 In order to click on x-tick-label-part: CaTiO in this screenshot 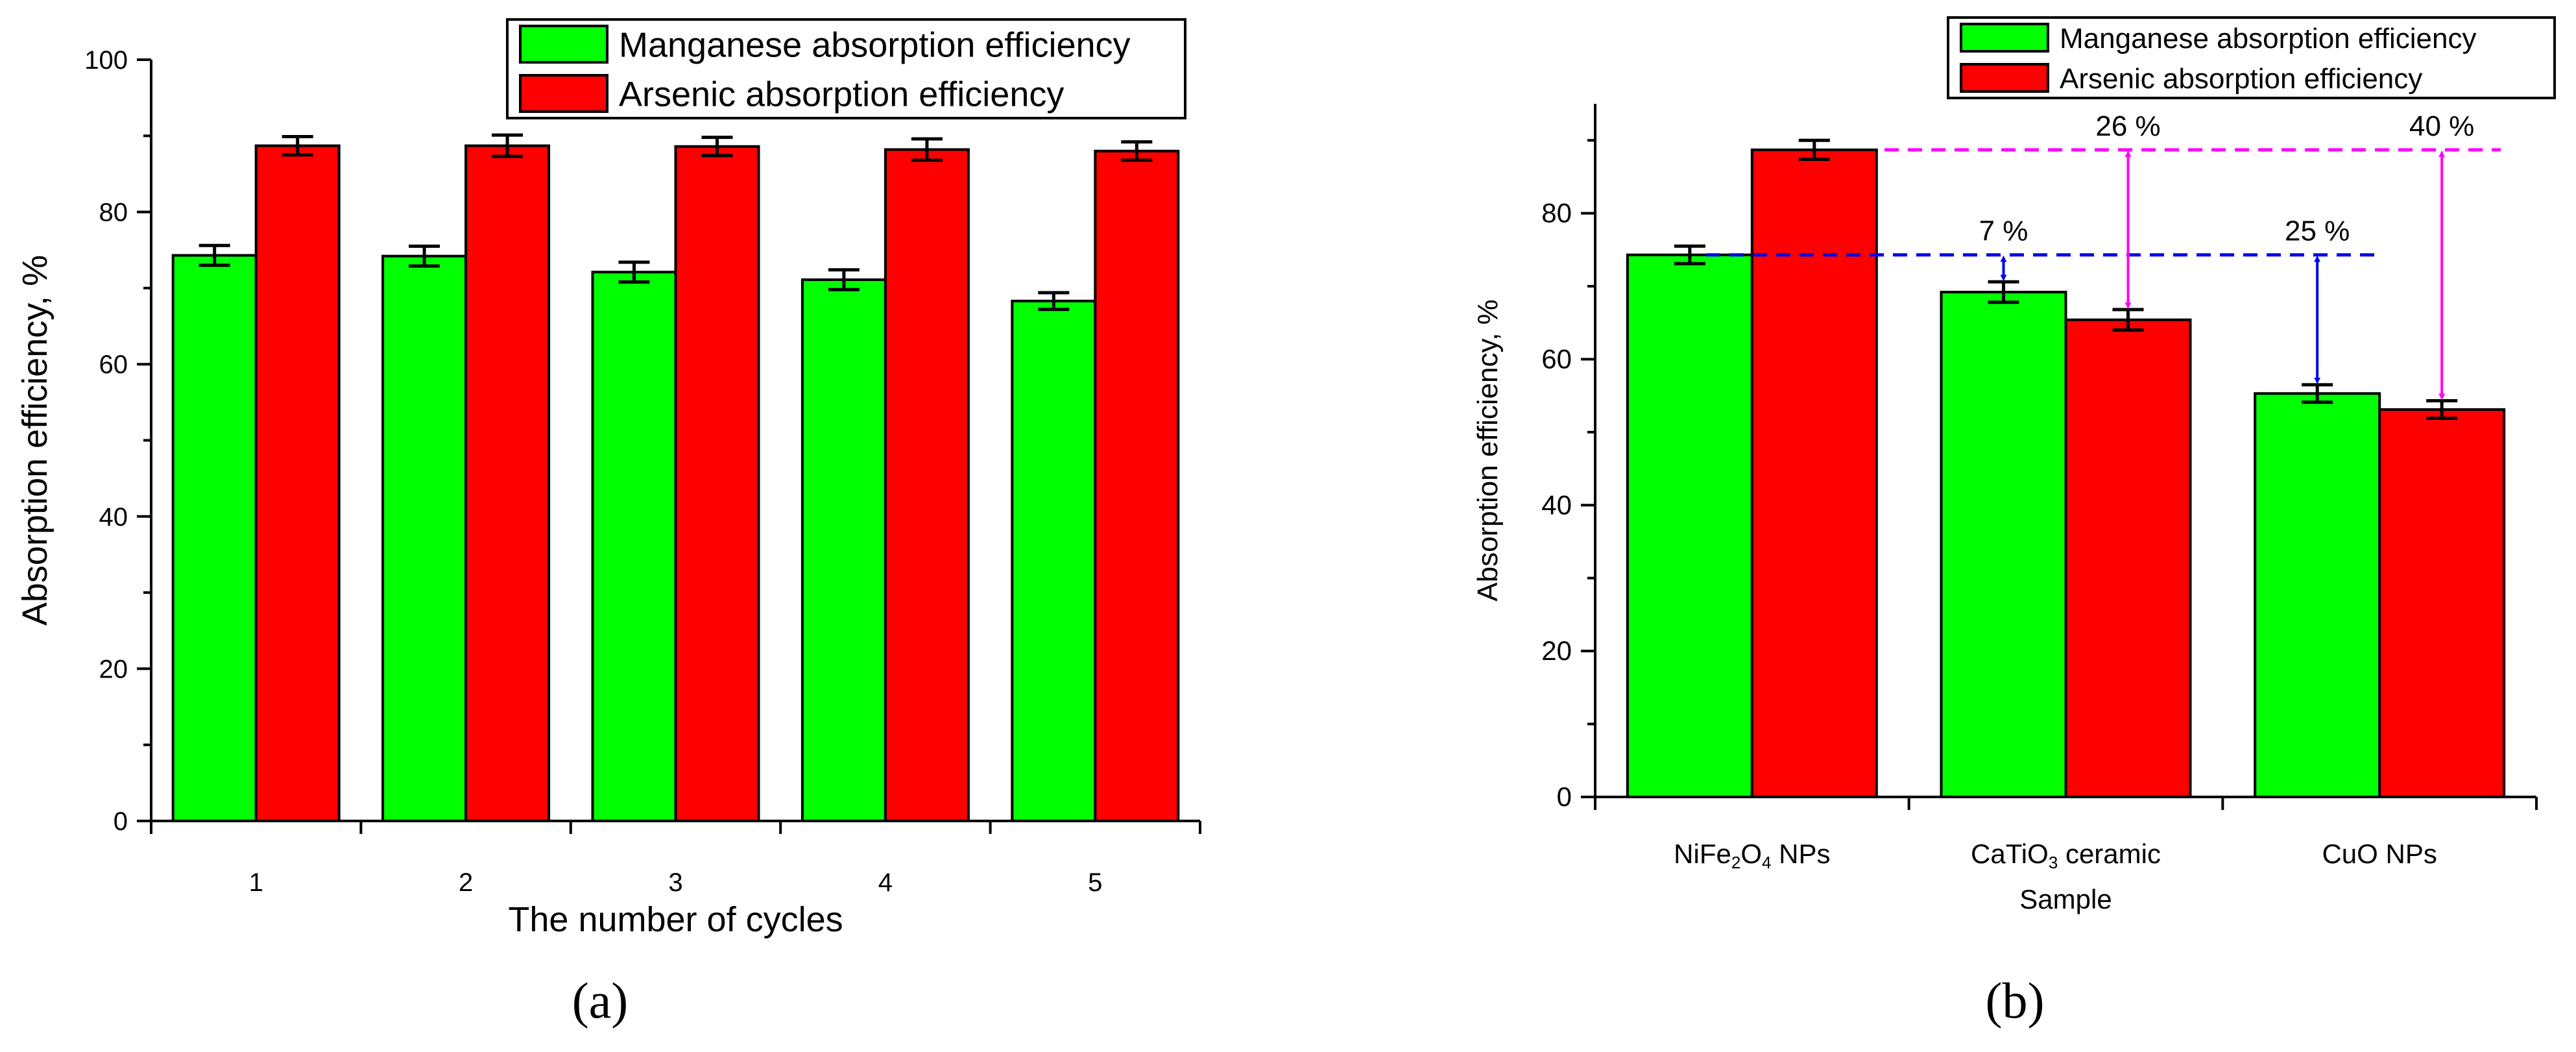, I will do `click(2010, 854)`.